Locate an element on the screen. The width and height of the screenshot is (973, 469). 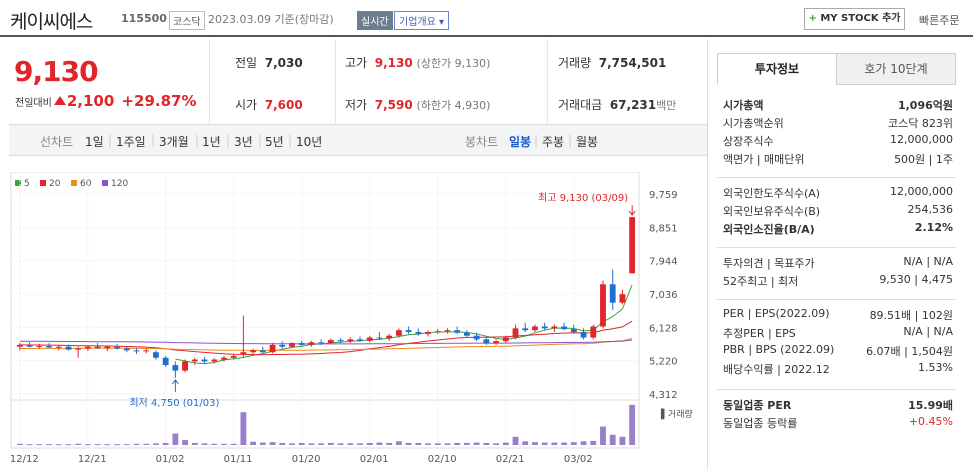
tab-5year: 5년 is located at coordinates (274, 142).